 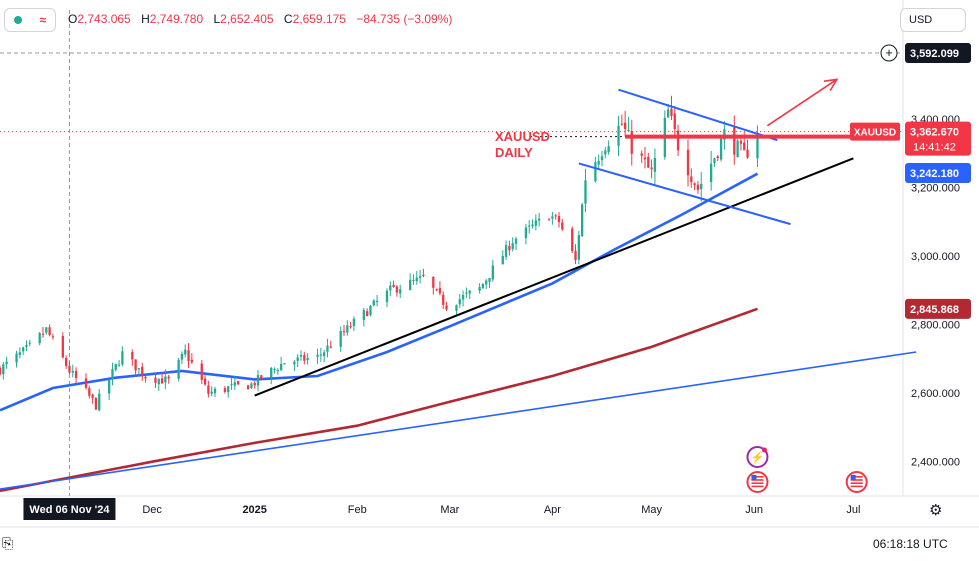 What do you see at coordinates (104, 19) in the screenshot?
I see `open-value: 2,743.065` at bounding box center [104, 19].